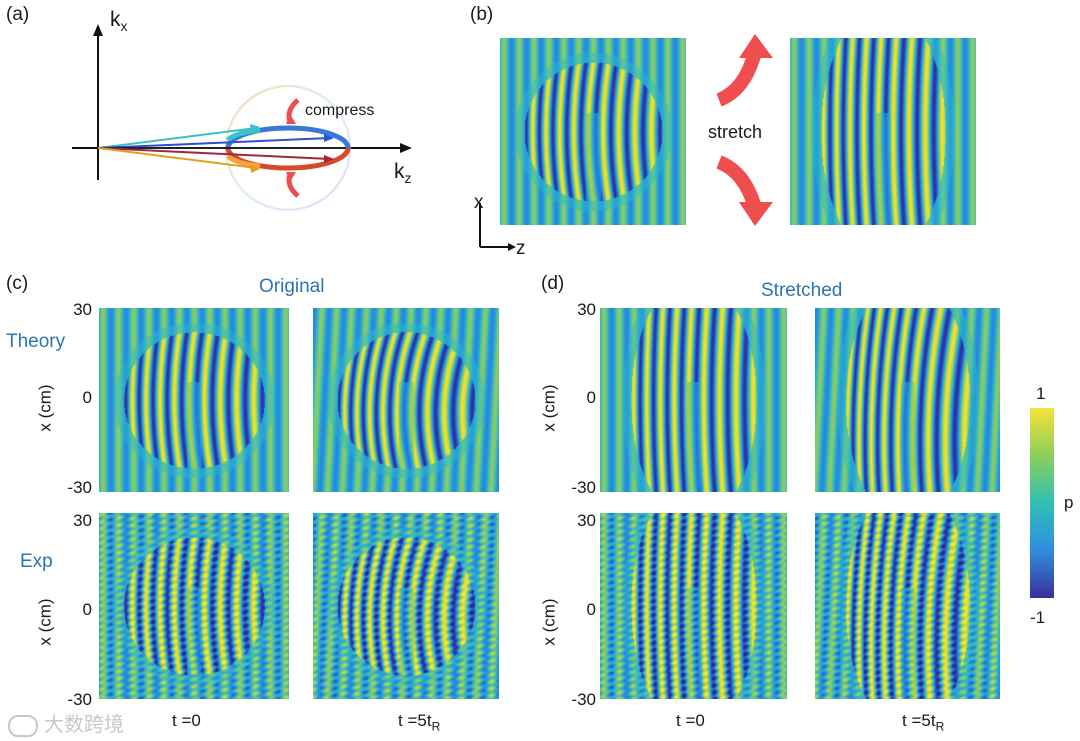  What do you see at coordinates (591, 397) in the screenshot?
I see `d-tick-0: 0` at bounding box center [591, 397].